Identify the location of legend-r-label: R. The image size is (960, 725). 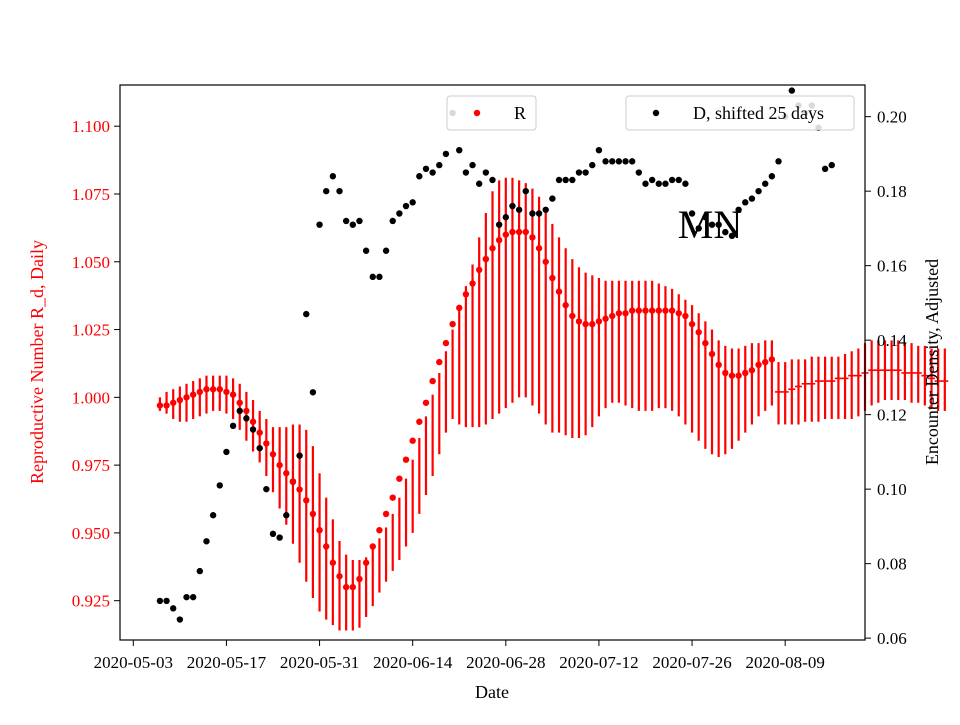
(520, 113).